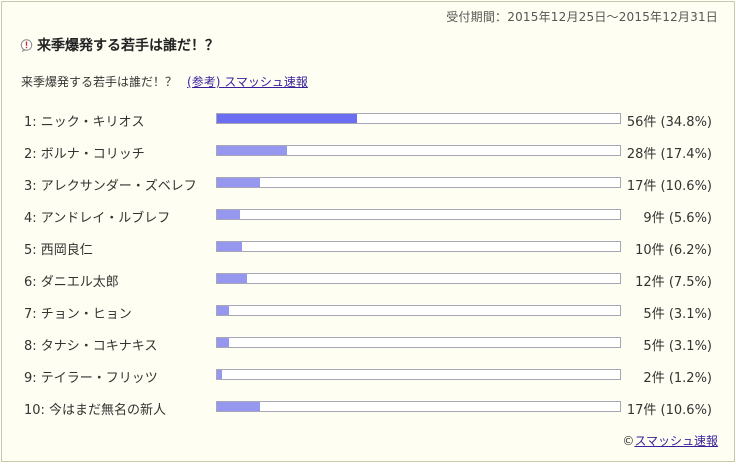 The image size is (736, 464). I want to click on option-label: 5: 西岡良仁, so click(58, 250).